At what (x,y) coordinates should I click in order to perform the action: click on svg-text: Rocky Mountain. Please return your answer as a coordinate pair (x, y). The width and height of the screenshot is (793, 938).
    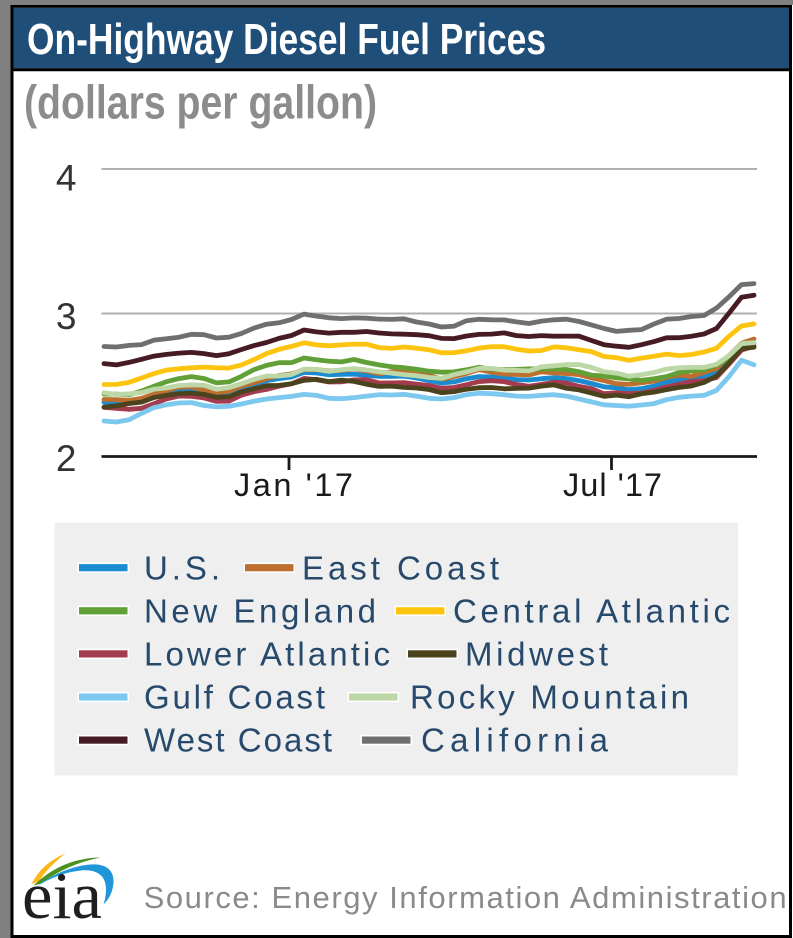
    Looking at the image, I should click on (549, 697).